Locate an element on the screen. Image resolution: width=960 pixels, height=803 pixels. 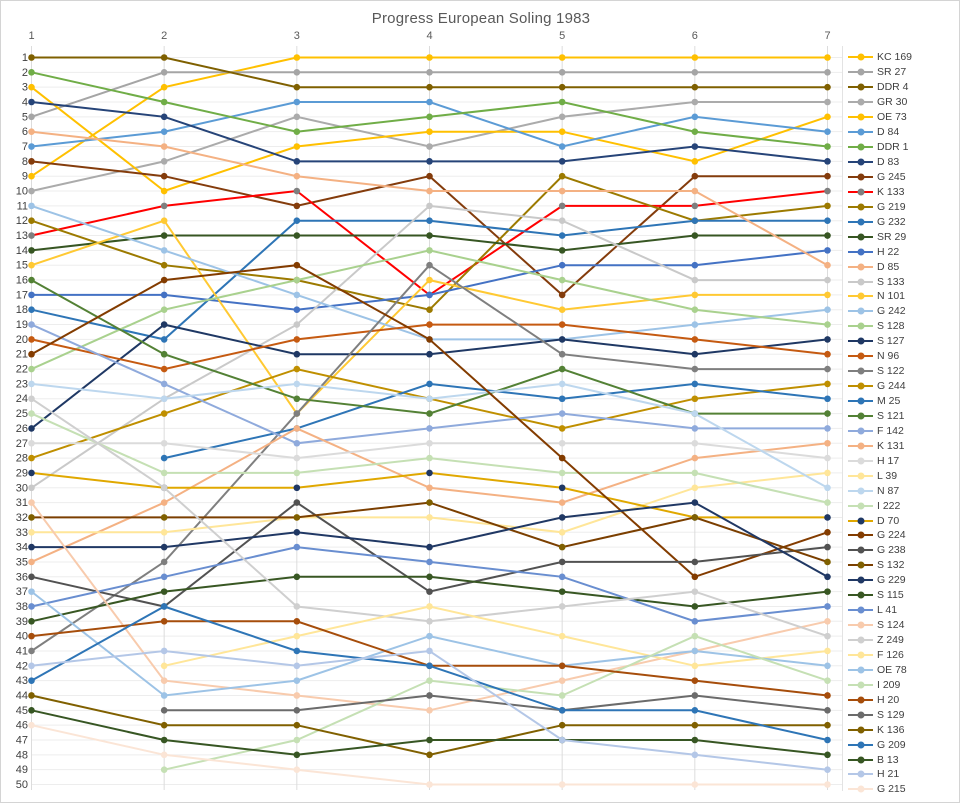
legend-item-n-87: N 87 is located at coordinates (903, 490).